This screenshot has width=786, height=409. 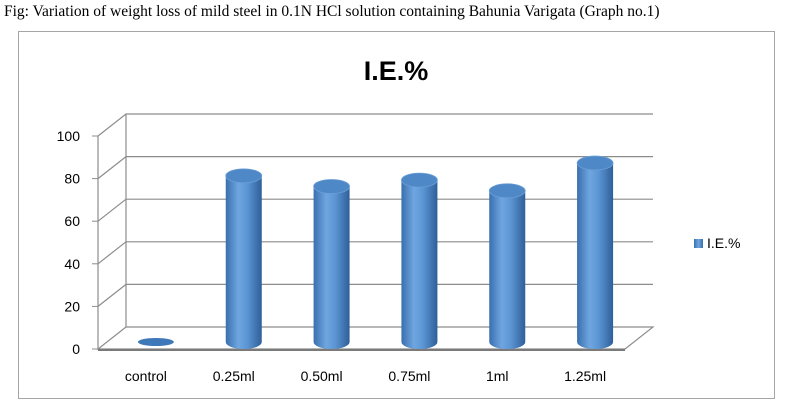 I want to click on y-axis-ticks: 0 20 40 60 80 100, so click(x=77, y=242).